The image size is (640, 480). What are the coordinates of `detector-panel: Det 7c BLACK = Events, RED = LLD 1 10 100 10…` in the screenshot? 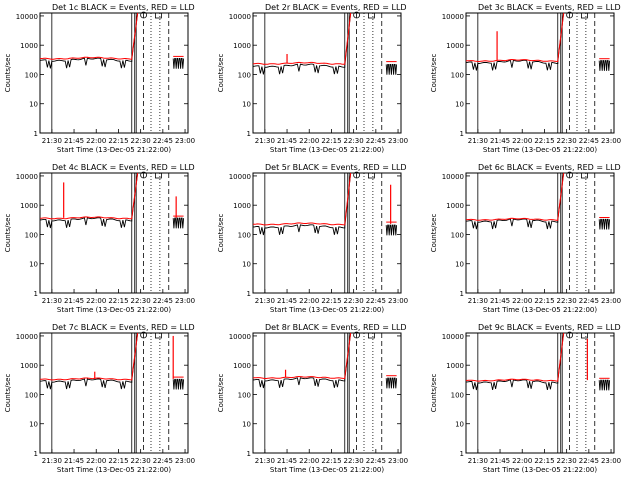 It's located at (99, 398).